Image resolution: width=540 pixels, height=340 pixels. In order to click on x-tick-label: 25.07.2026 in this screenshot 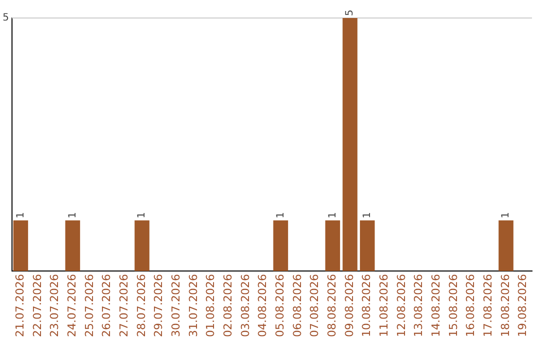, I will do `click(89, 306)`.